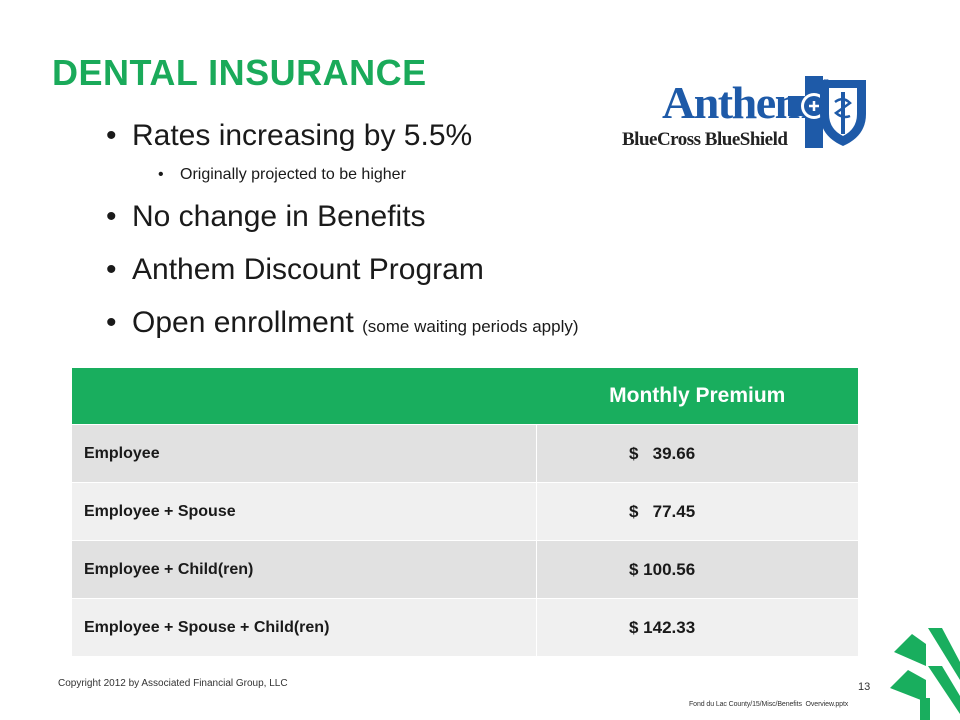 Image resolution: width=960 pixels, height=720 pixels. I want to click on table-row: Employee + Spouse + Child(ren) $ 142.33, so click(465, 627).